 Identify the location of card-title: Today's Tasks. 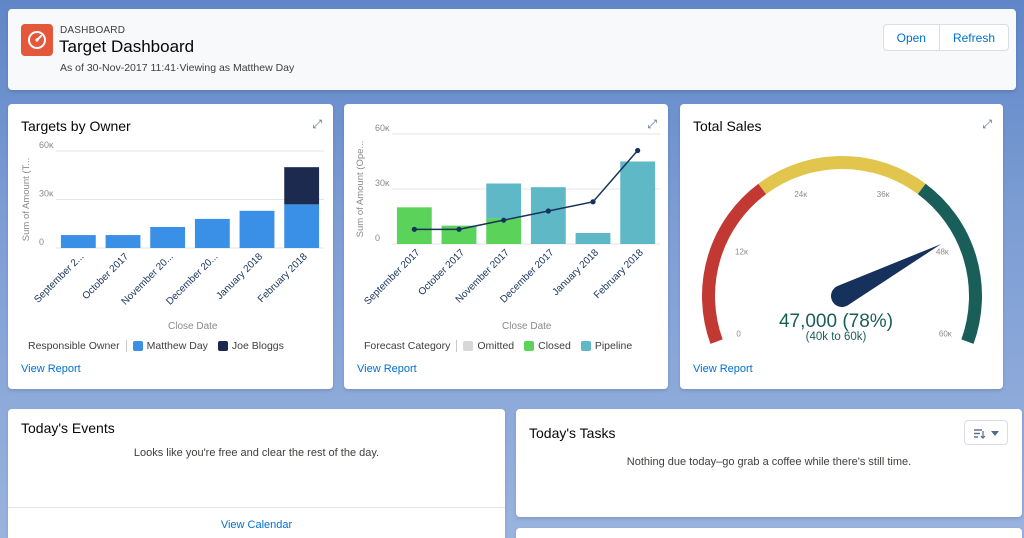
(572, 433).